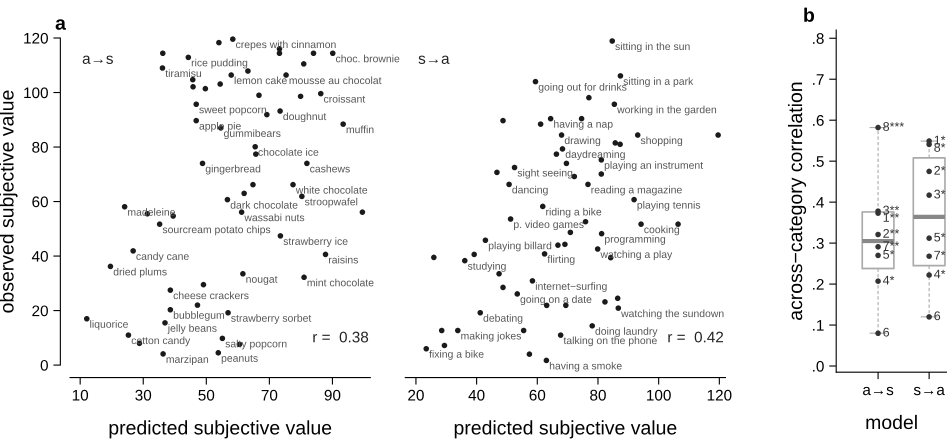  I want to click on x-tick-label: 90, so click(332, 395).